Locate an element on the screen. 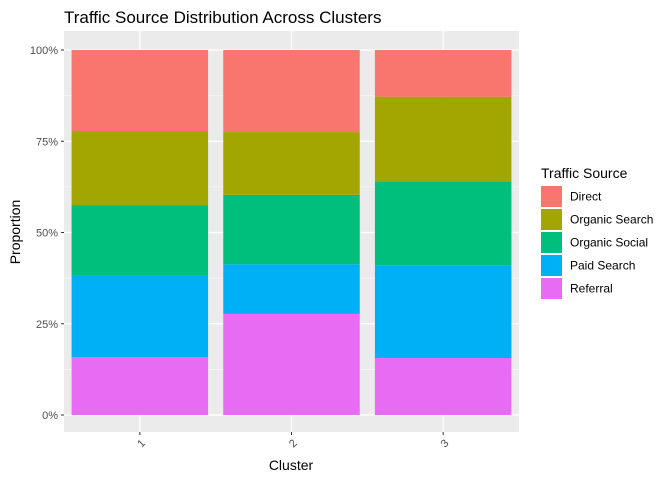  x-axis-title: Cluster is located at coordinates (291, 465).